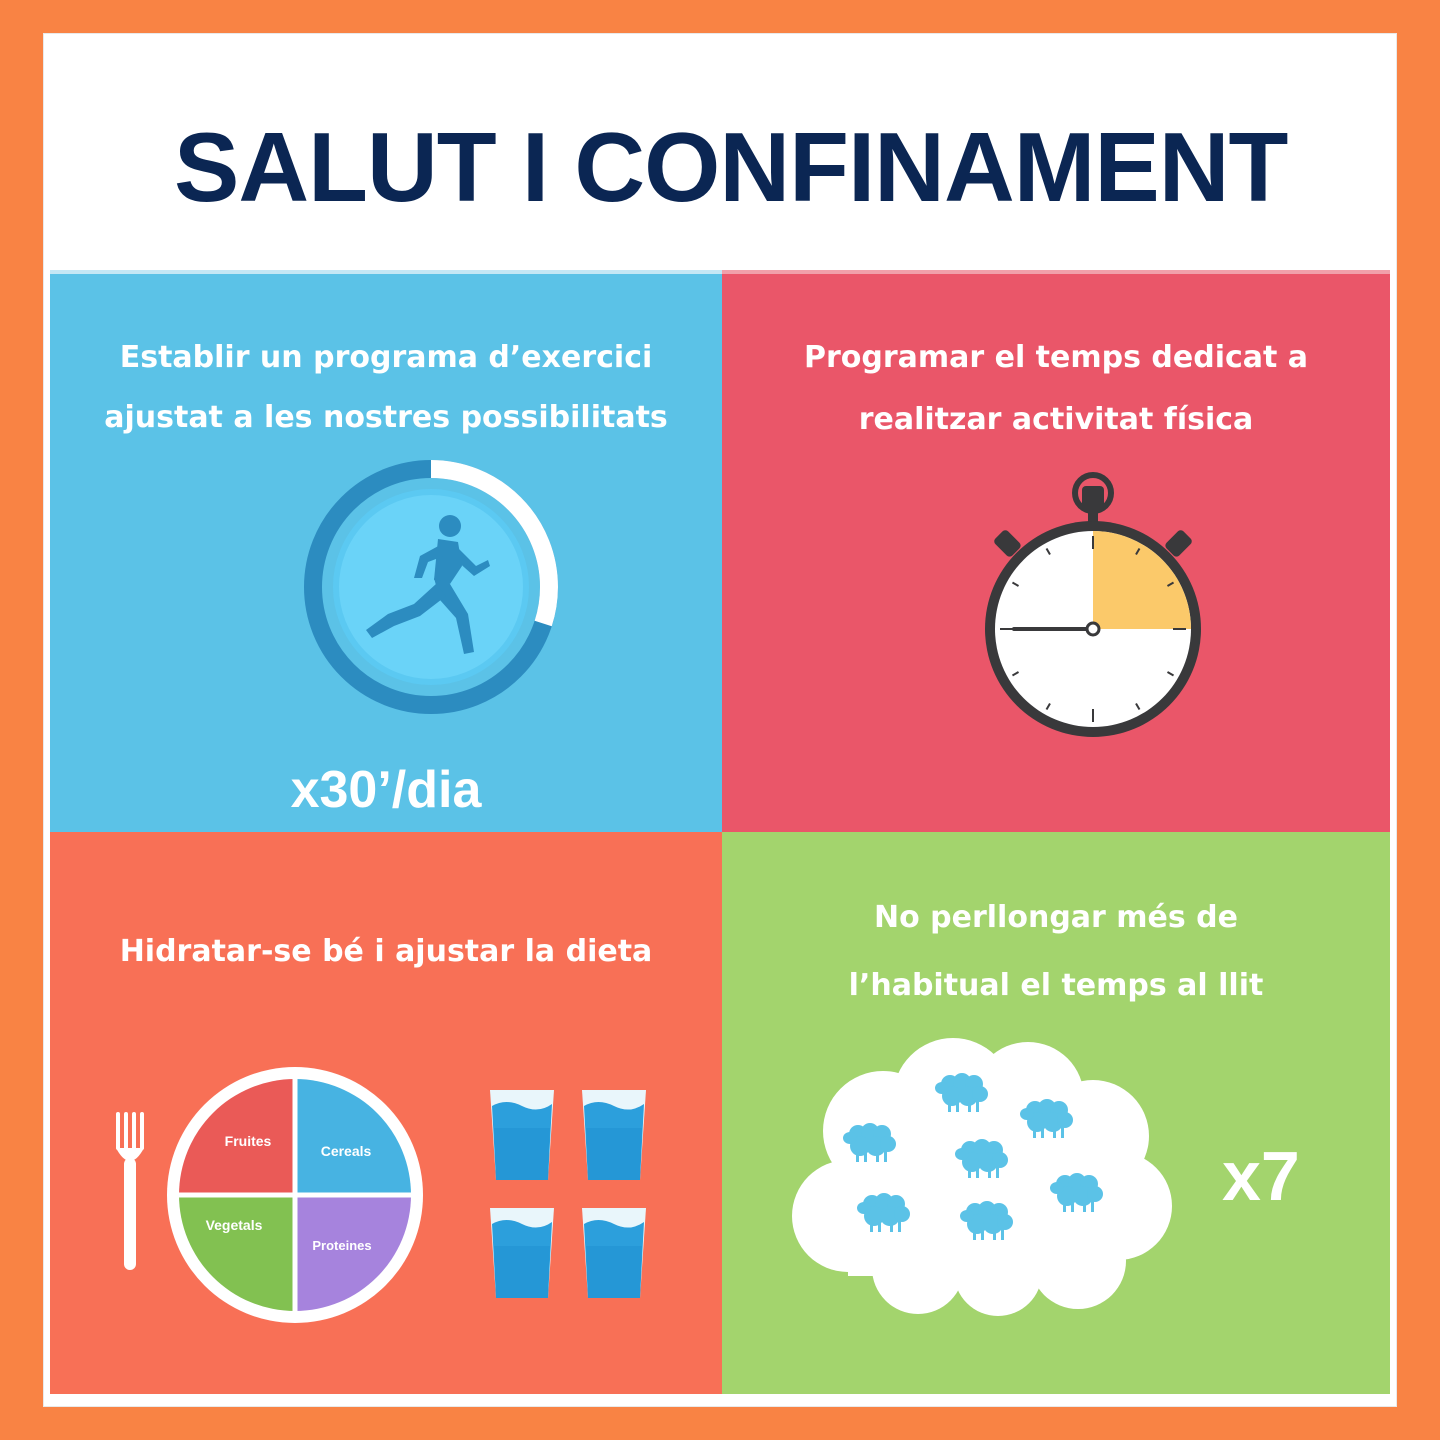  I want to click on schedule-title-line2: realitzar activitat física, so click(1056, 419).